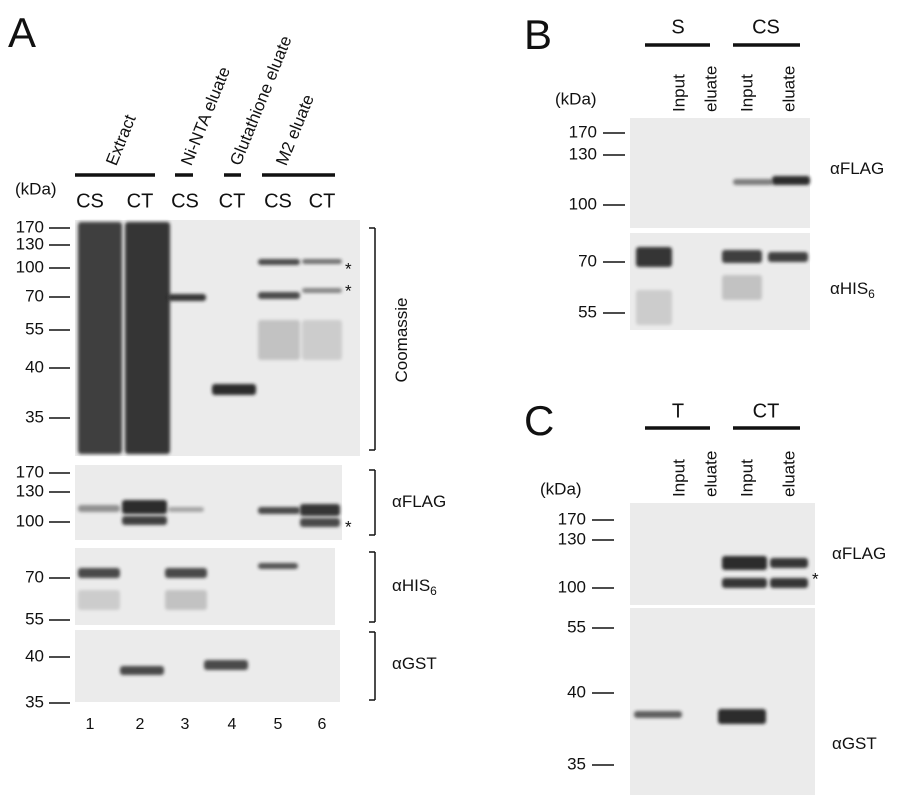  Describe the element at coordinates (414, 663) in the screenshot. I see `blot-name: αGST` at that location.